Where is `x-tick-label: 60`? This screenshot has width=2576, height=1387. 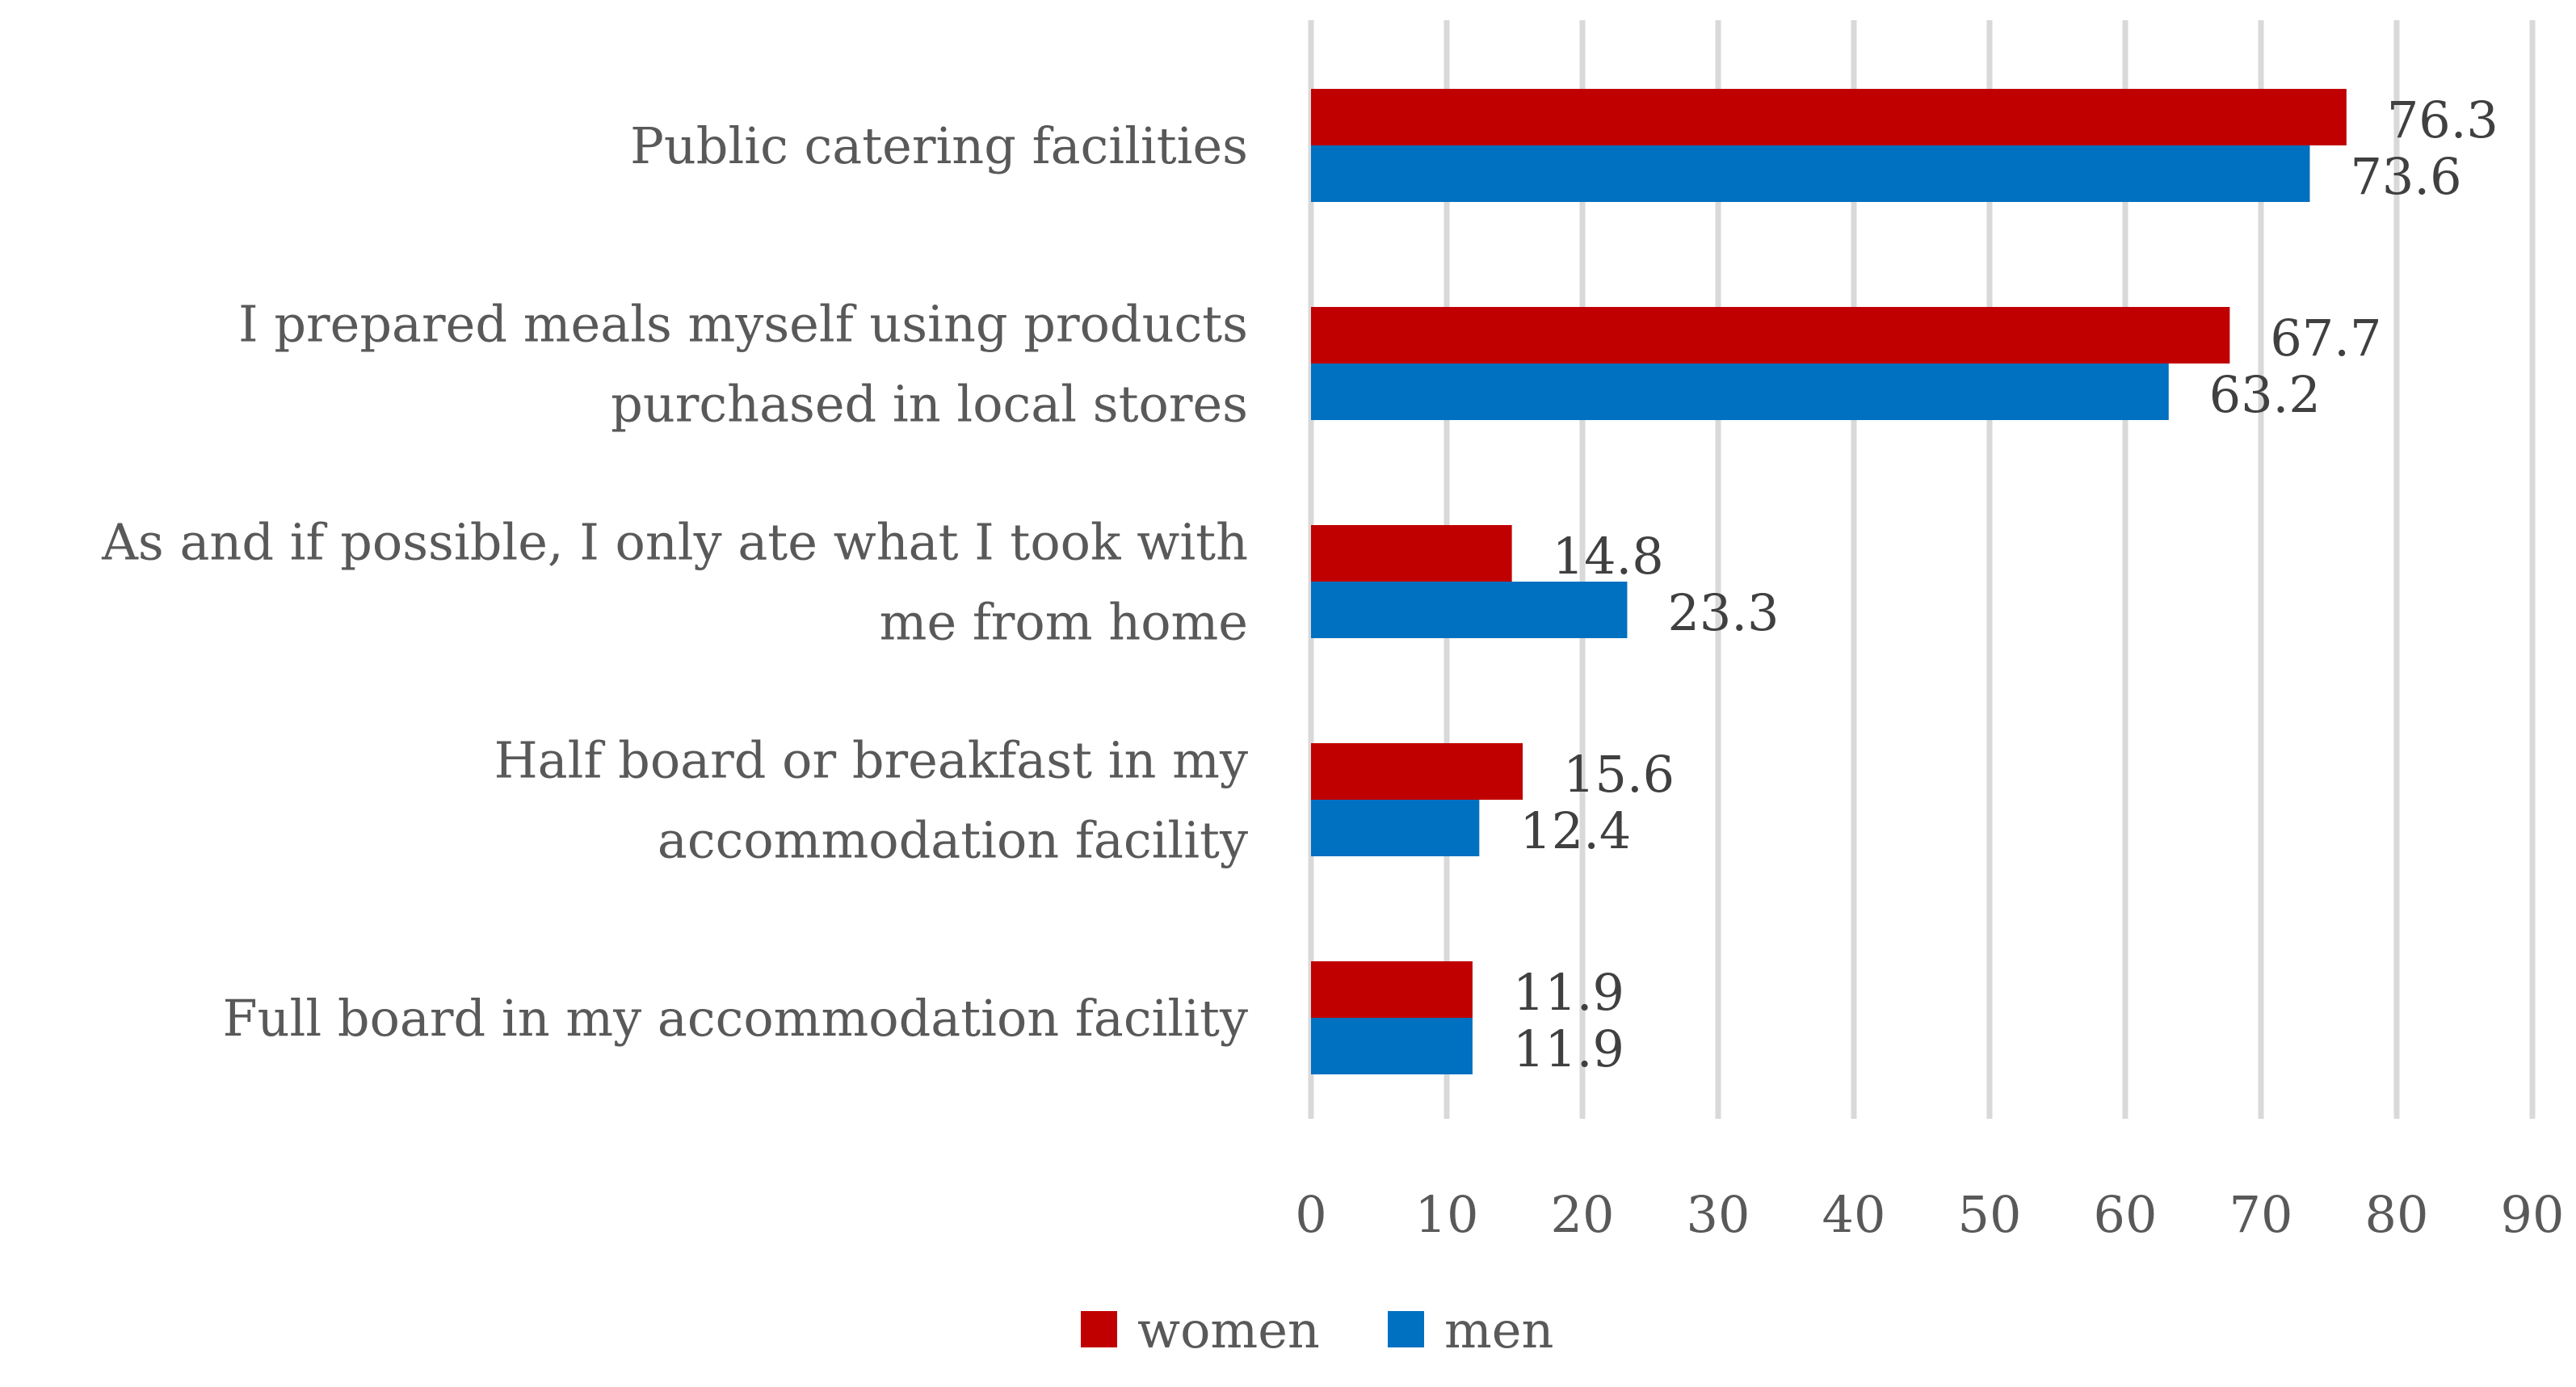 x-tick-label: 60 is located at coordinates (2126, 1215).